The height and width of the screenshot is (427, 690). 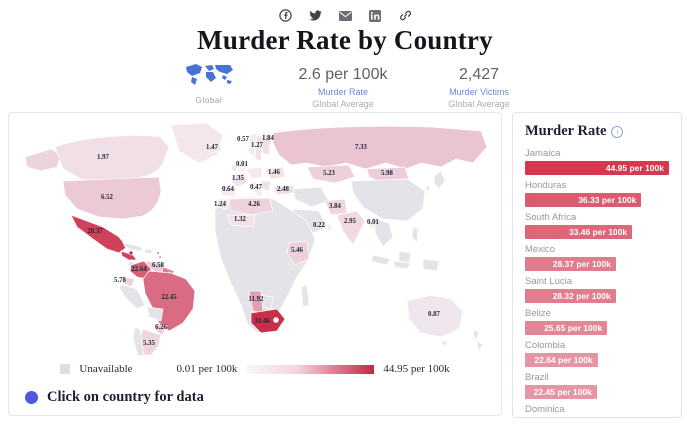 I want to click on bar-country-label: Dominica, so click(x=545, y=409).